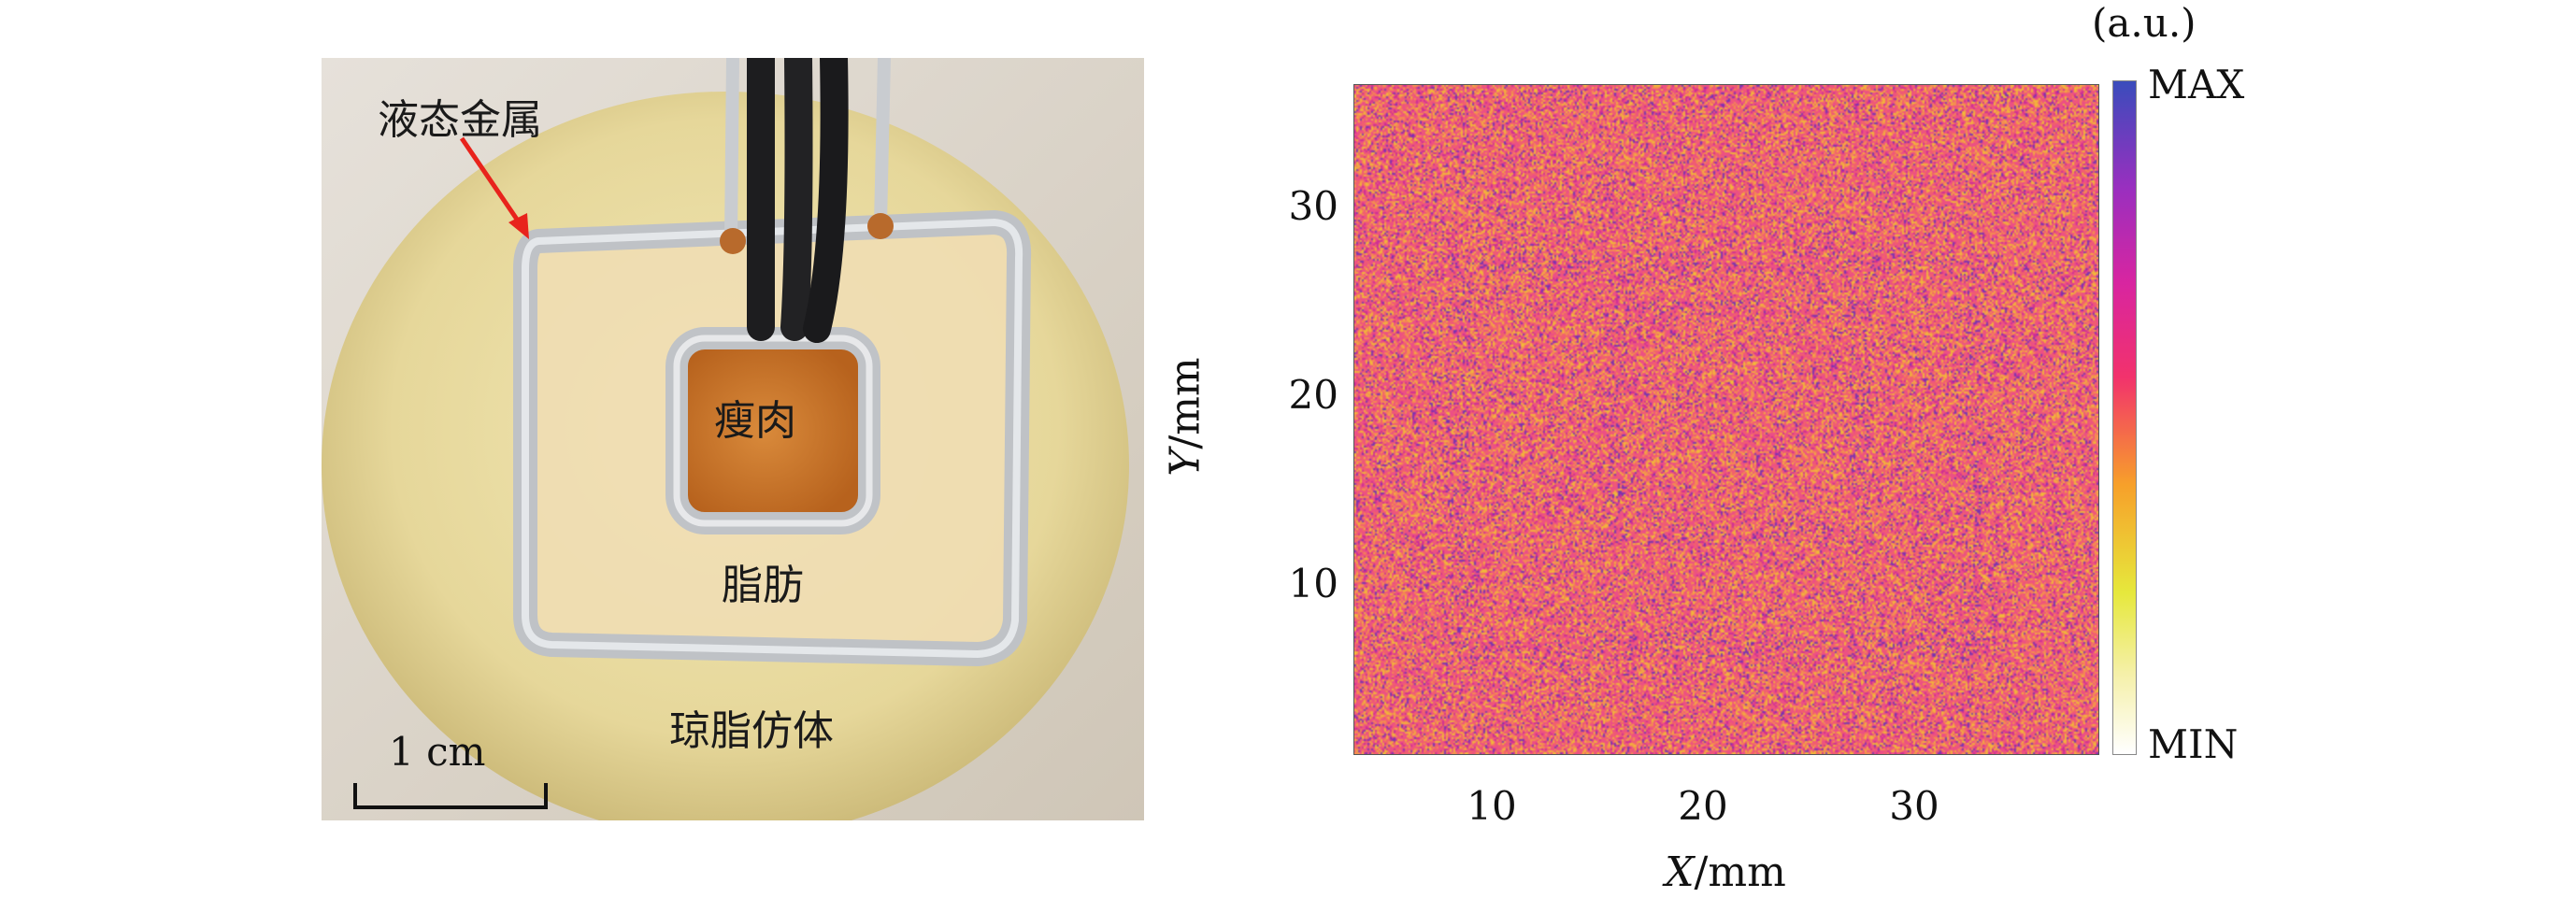 Image resolution: width=2576 pixels, height=912 pixels. I want to click on y-axis-label: Y/mm, so click(1185, 416).